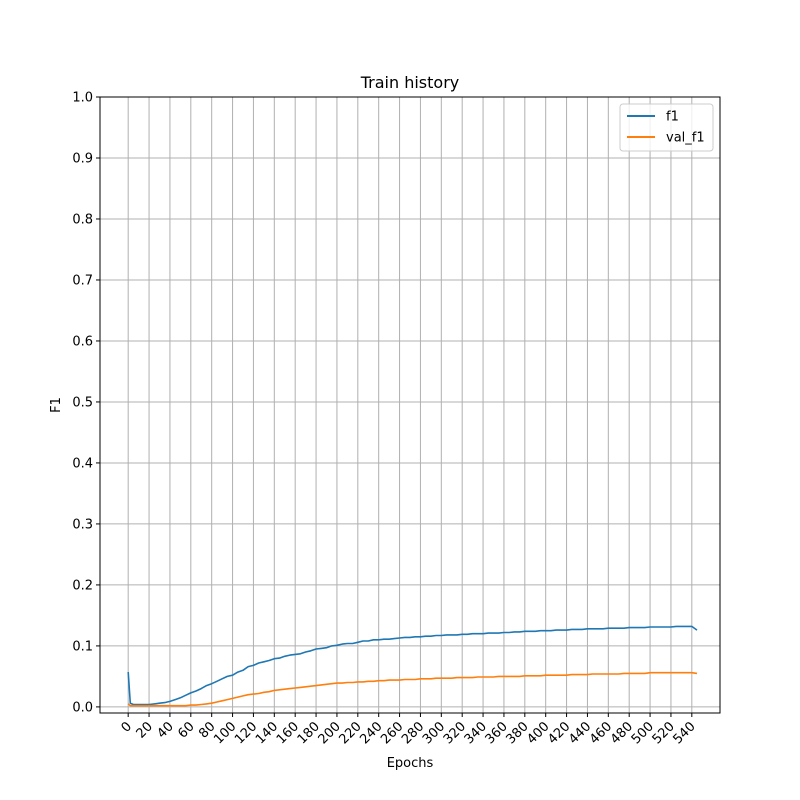  I want to click on y-tick-label: 0.5, so click(82, 402).